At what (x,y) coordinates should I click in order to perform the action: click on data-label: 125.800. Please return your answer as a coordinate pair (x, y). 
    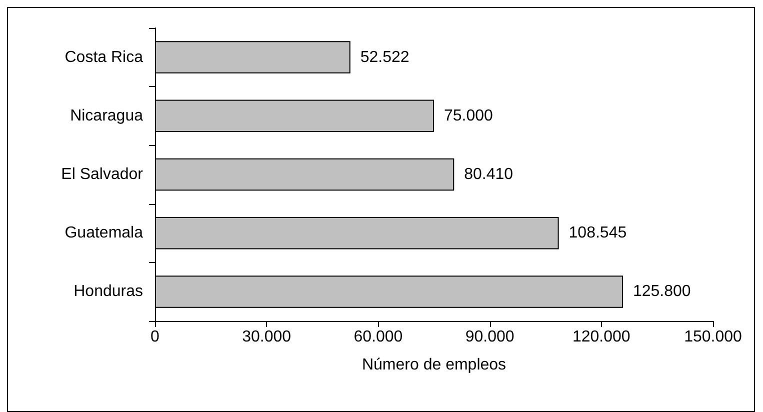
    Looking at the image, I should click on (661, 291).